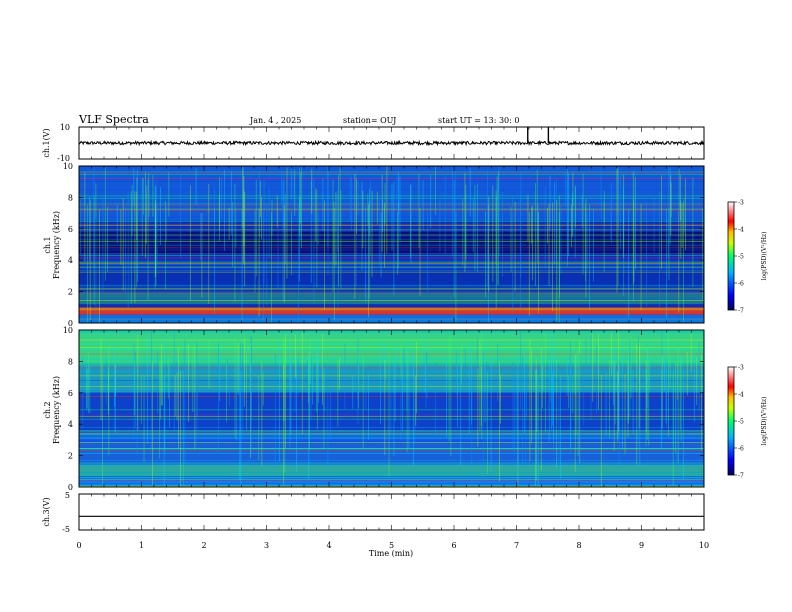 This screenshot has width=792, height=612. I want to click on ch2-spectrogram-ylabel-channel: ch.2, so click(47, 409).